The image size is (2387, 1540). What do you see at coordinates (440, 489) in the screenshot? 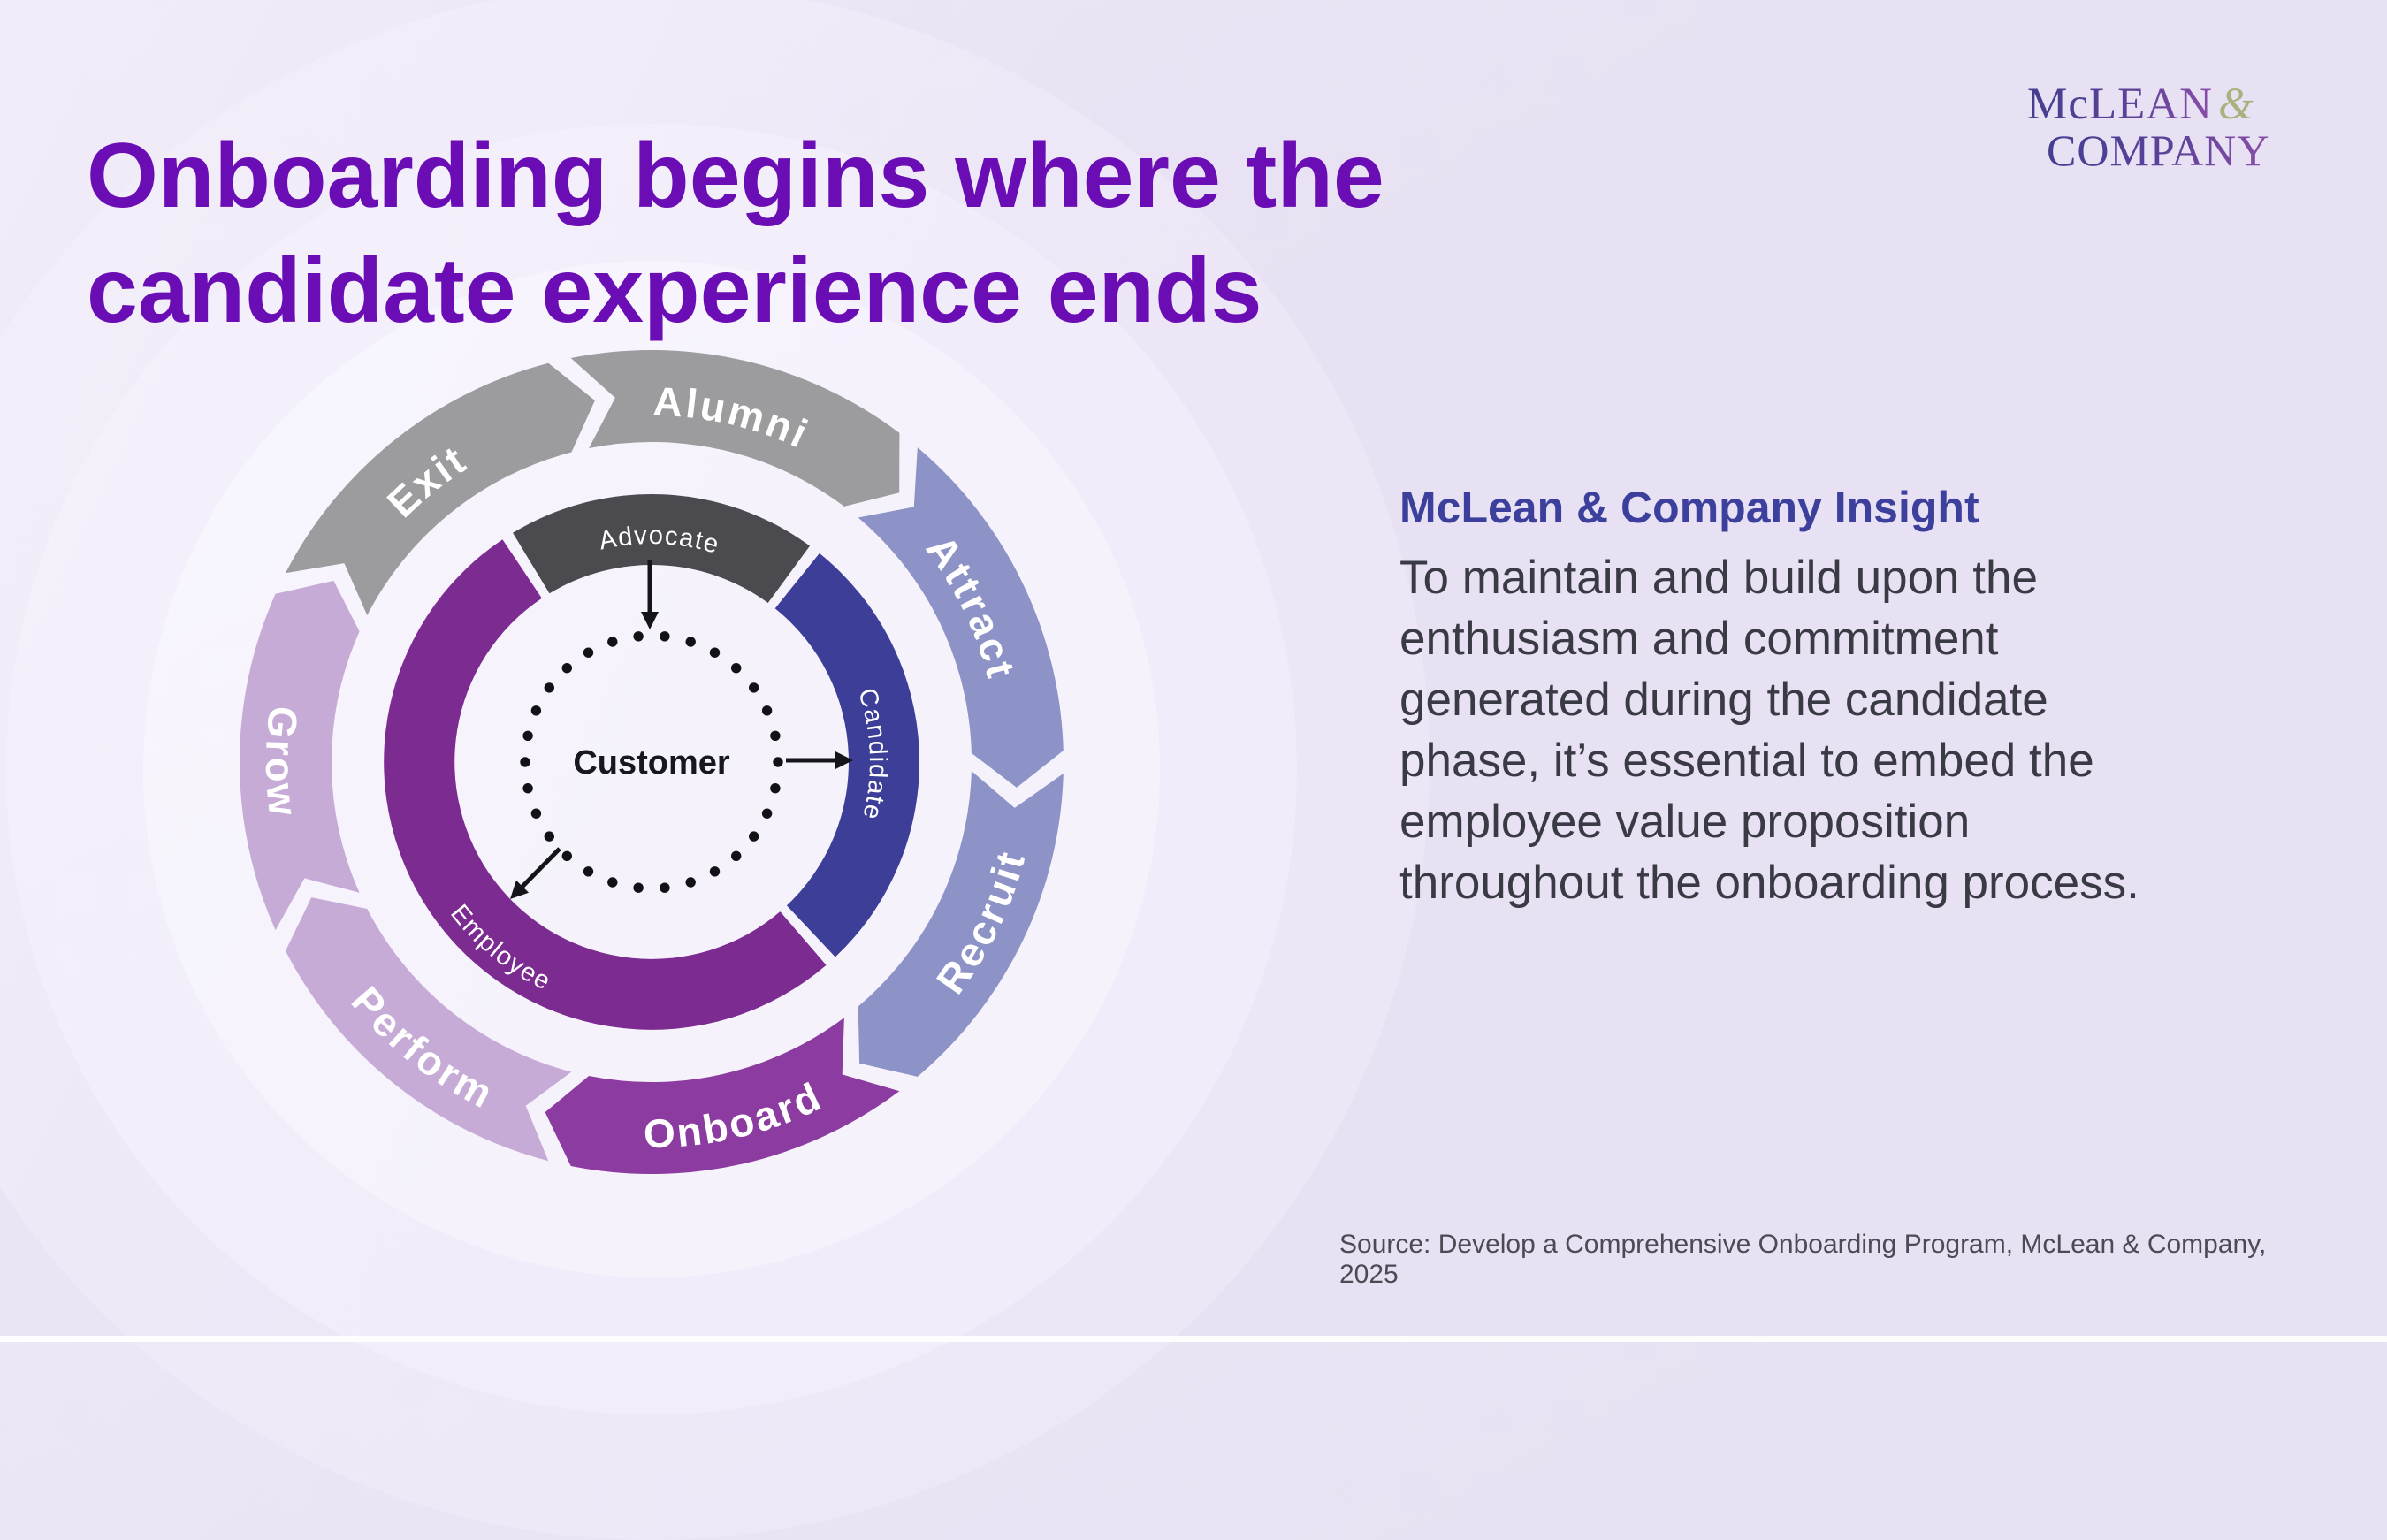
I see `segment-exit` at bounding box center [440, 489].